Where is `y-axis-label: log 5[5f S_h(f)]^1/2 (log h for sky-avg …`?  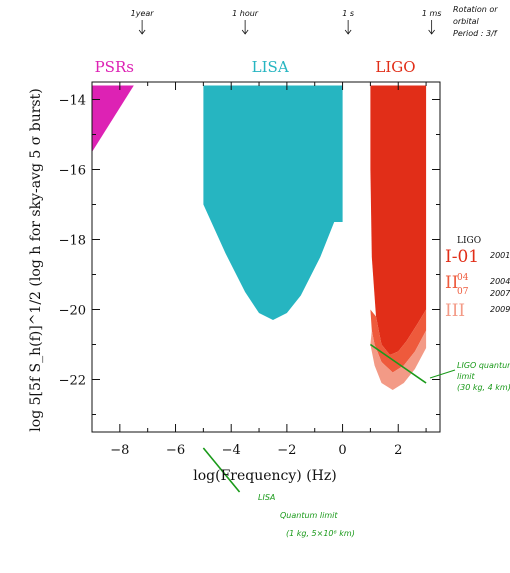
y-axis-label: log 5[5f S_h(f)]^1/2 (log h for sky-avg … is located at coordinates (36, 259).